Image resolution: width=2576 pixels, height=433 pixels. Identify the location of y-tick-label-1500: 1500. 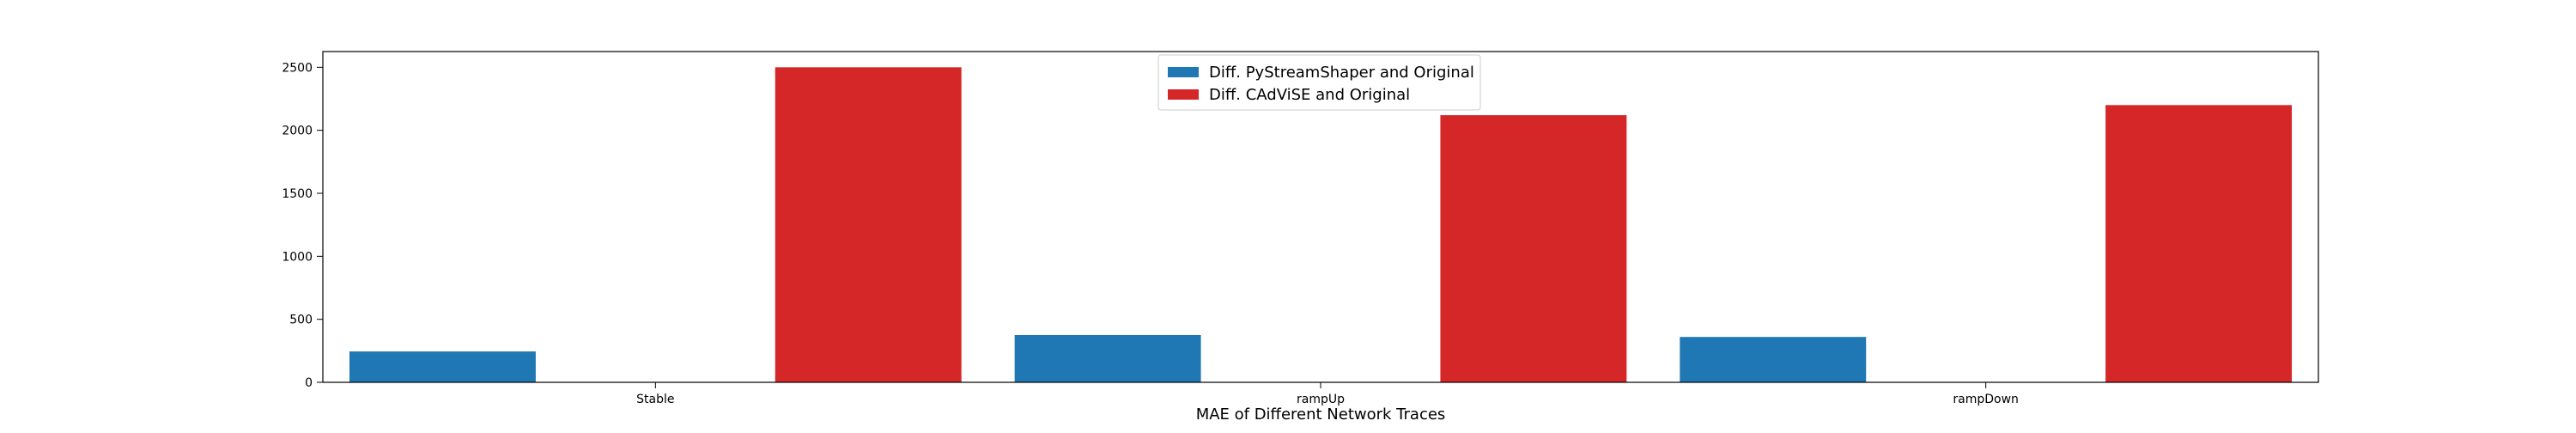
(297, 194).